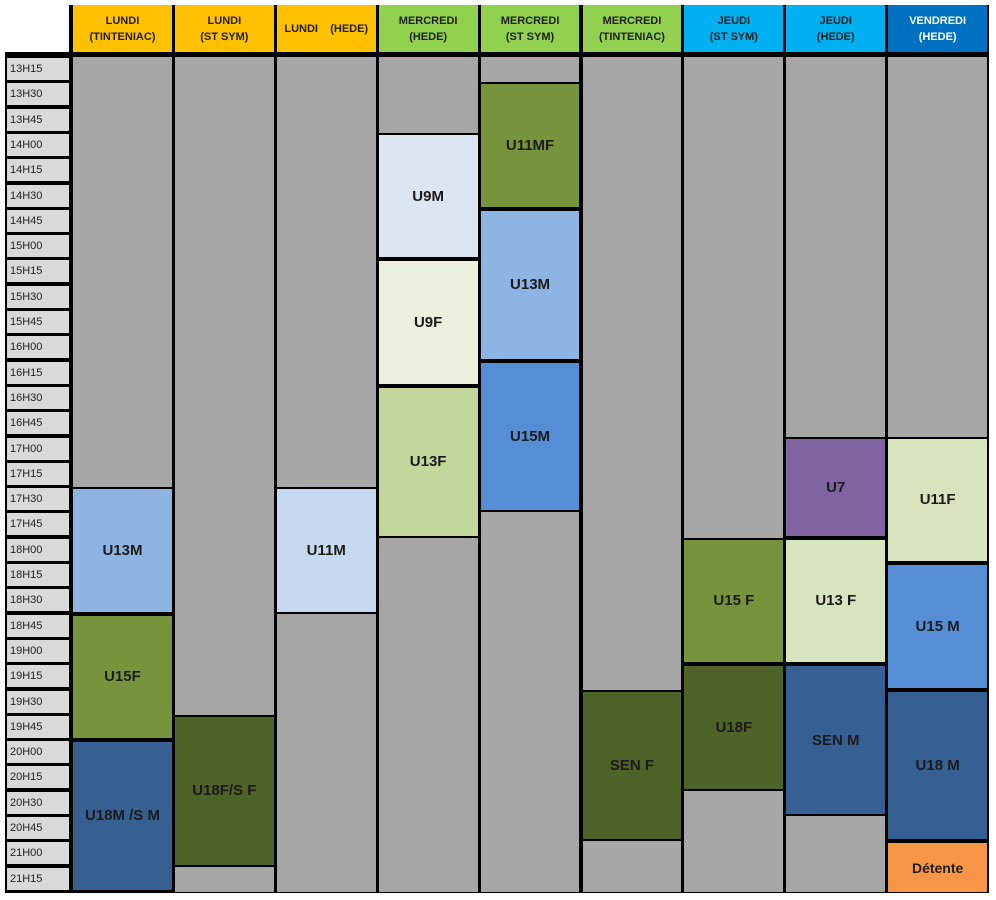 Image resolution: width=996 pixels, height=900 pixels. Describe the element at coordinates (632, 765) in the screenshot. I see `session-block: SEN F` at that location.